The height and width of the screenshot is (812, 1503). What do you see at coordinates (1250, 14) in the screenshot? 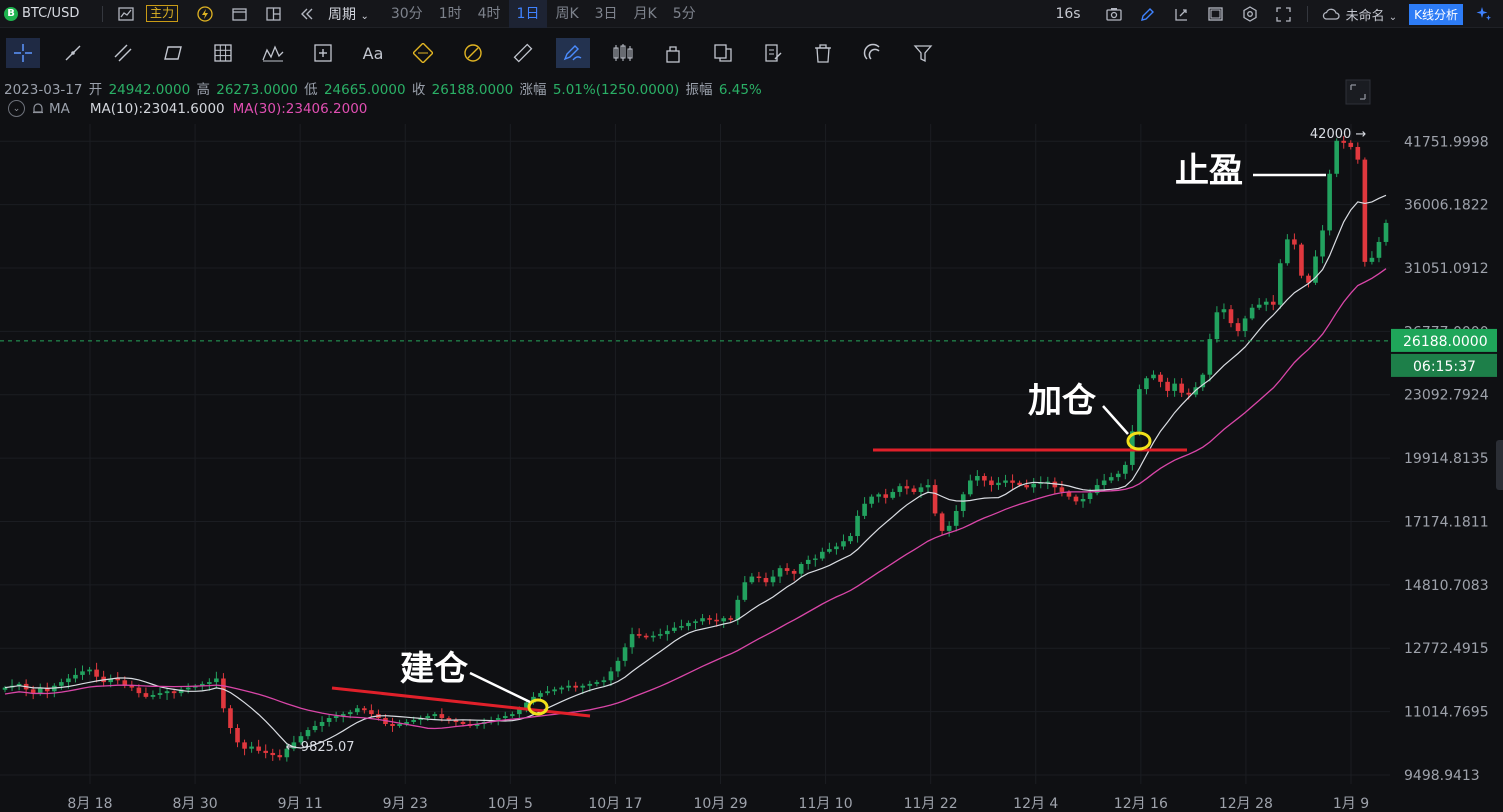
I see `settings-icon` at bounding box center [1250, 14].